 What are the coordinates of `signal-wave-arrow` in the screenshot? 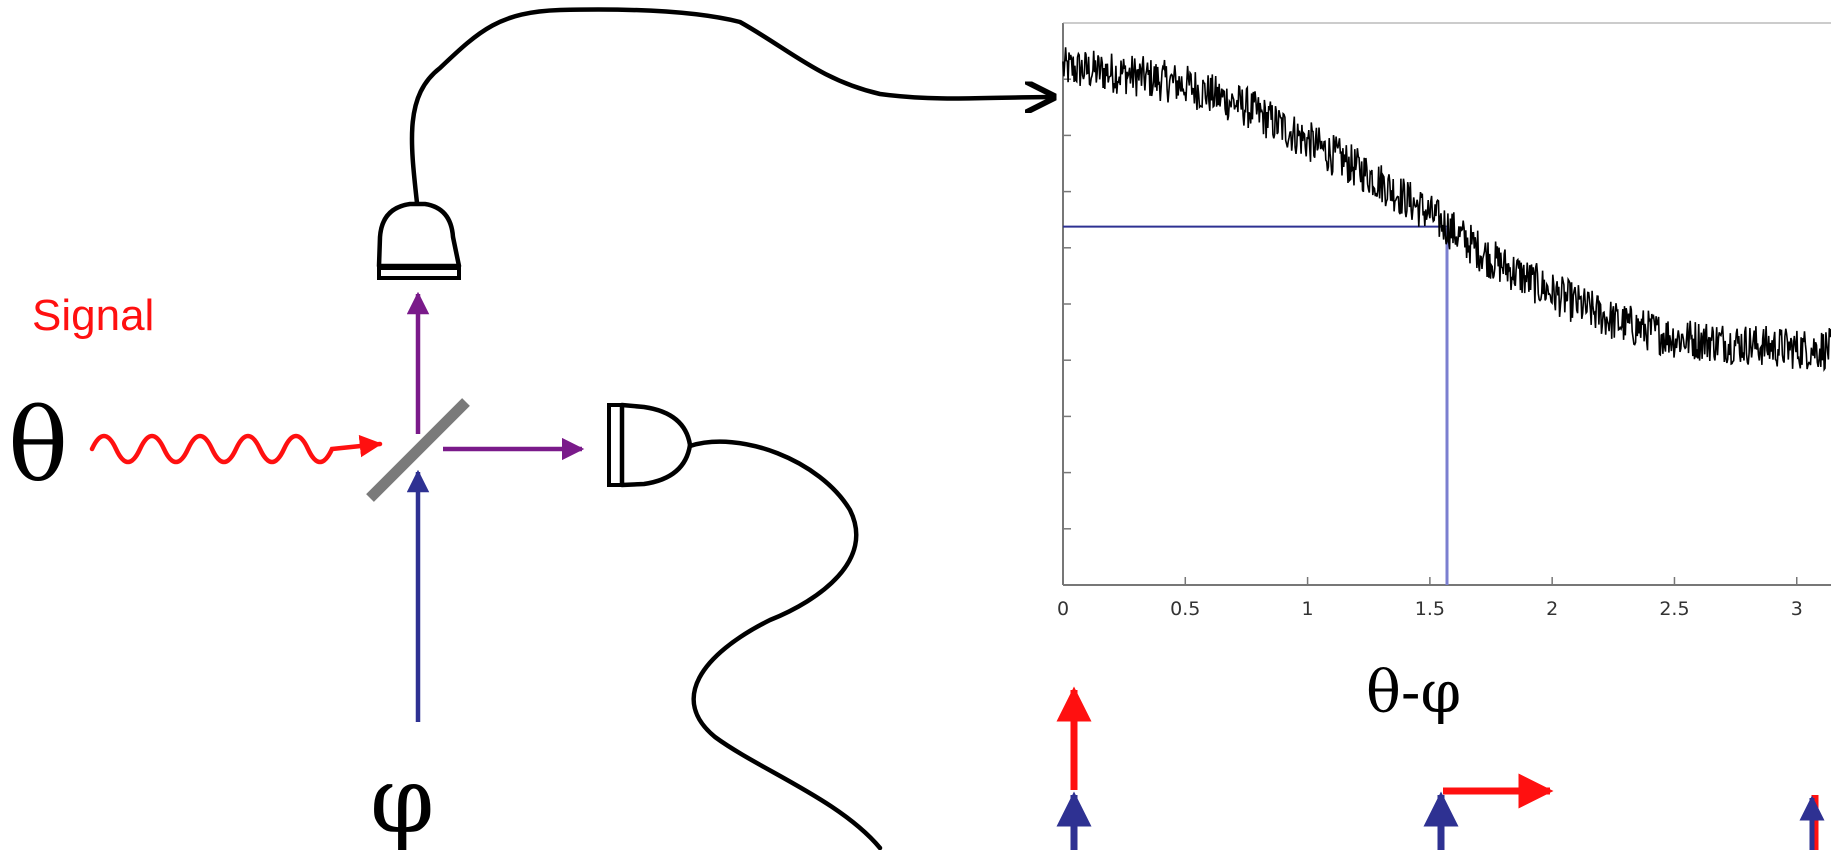 It's located at (236, 449).